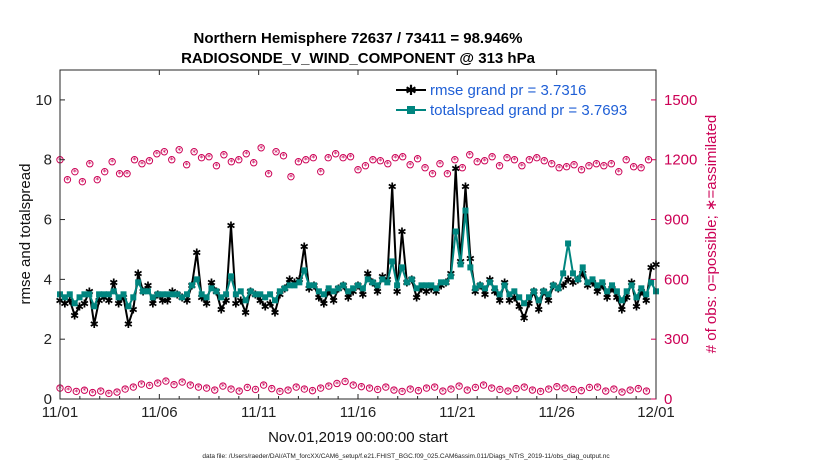 This screenshot has height=470, width=830. What do you see at coordinates (60, 412) in the screenshot?
I see `x-tick-label: 11/01` at bounding box center [60, 412].